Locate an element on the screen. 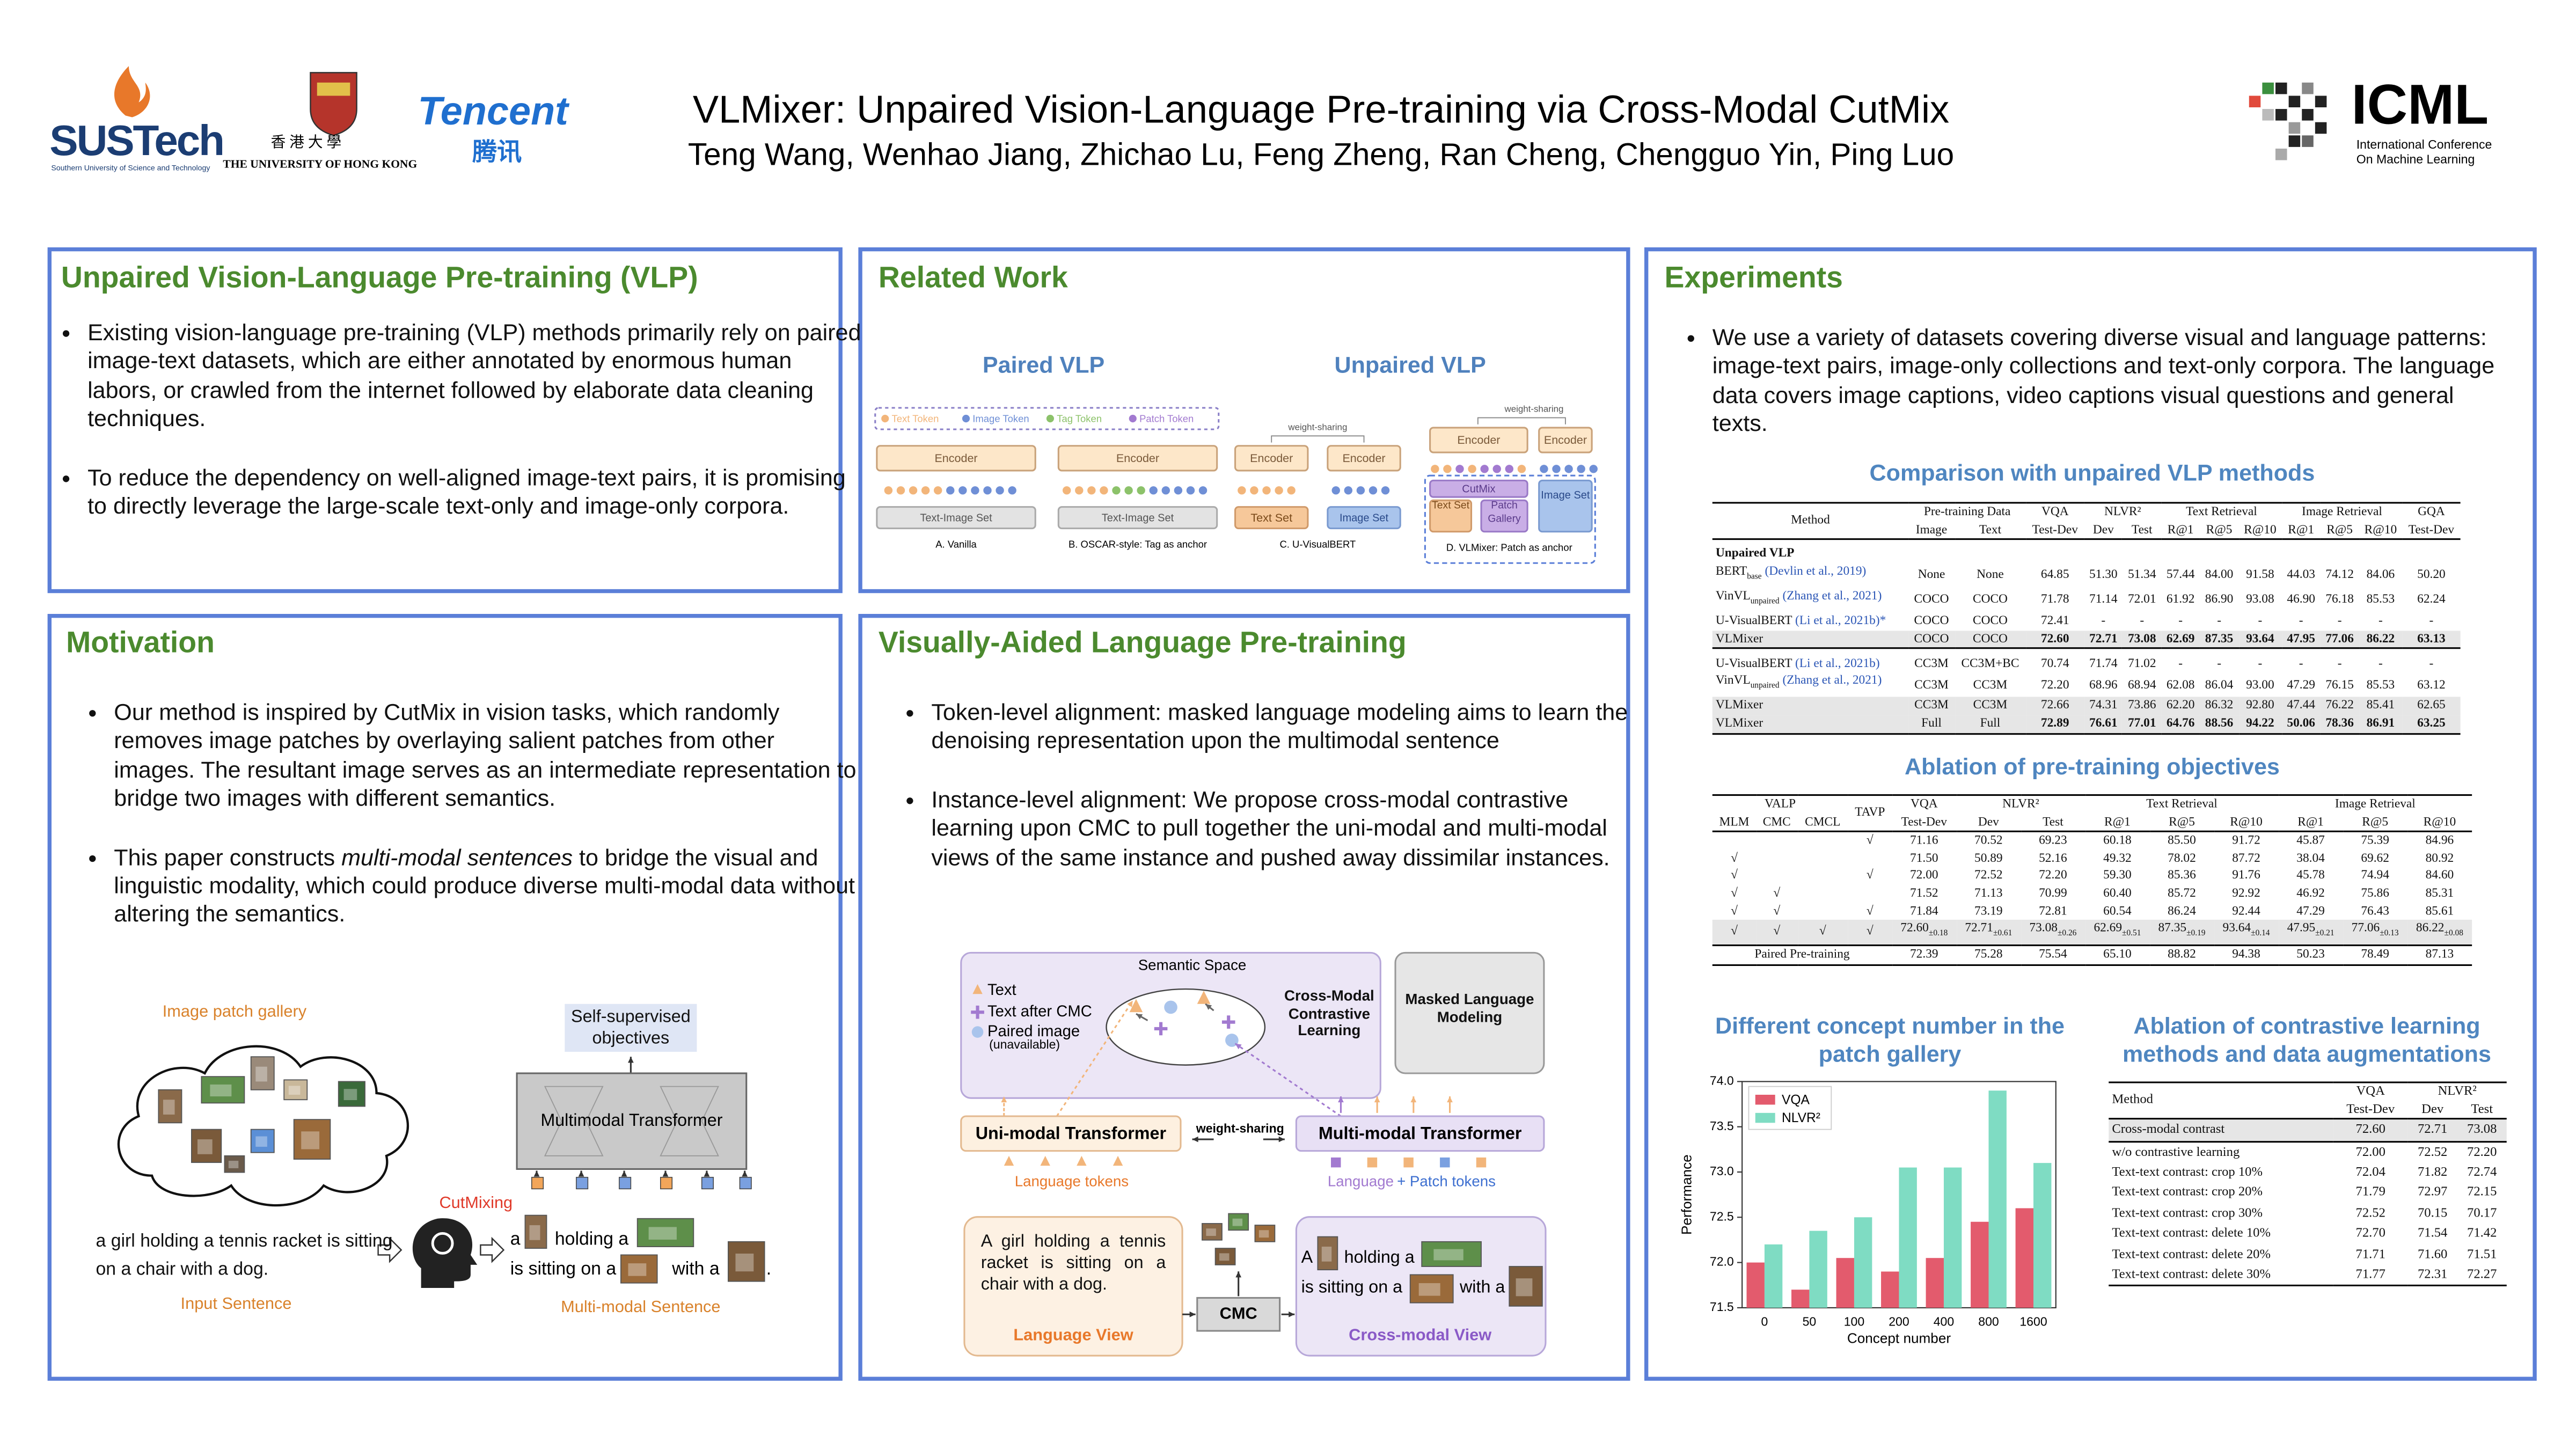 The height and width of the screenshot is (1450, 2576). table-cell: 63.25 is located at coordinates (2431, 724).